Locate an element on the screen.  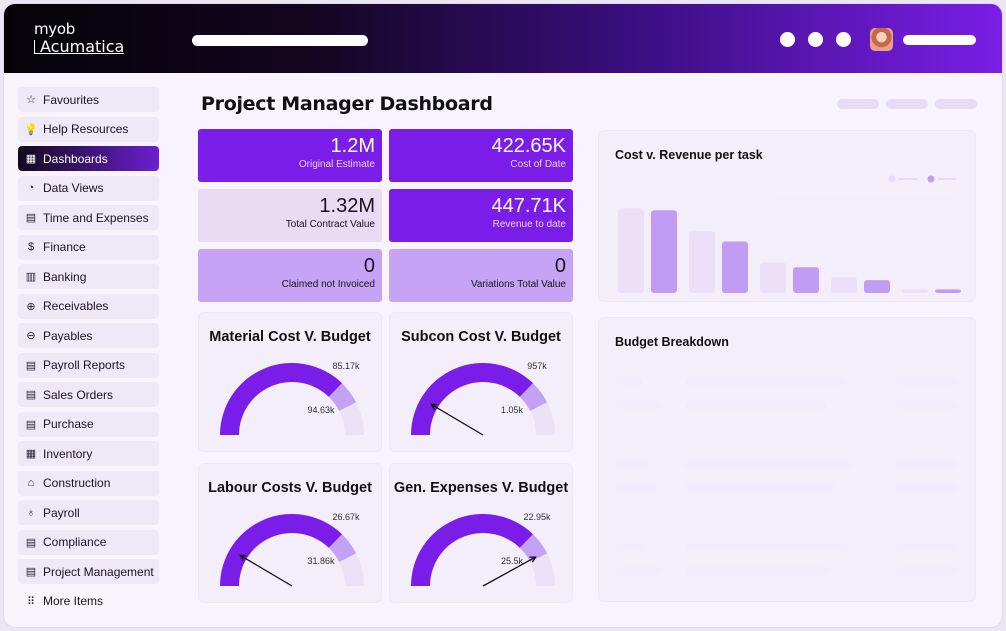
kpi-value: 422.65K is located at coordinates (528, 146).